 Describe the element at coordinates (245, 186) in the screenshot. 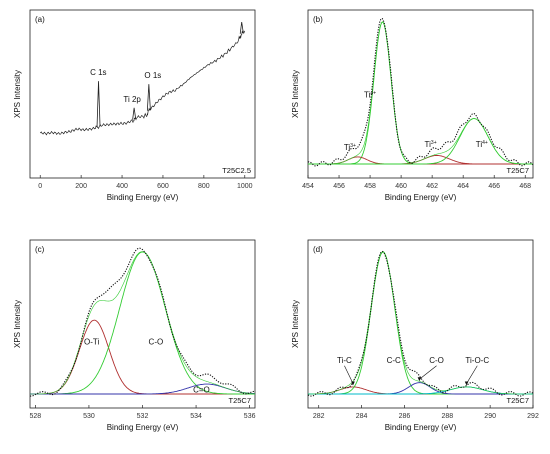

I see `x-tick-label: 1000` at that location.